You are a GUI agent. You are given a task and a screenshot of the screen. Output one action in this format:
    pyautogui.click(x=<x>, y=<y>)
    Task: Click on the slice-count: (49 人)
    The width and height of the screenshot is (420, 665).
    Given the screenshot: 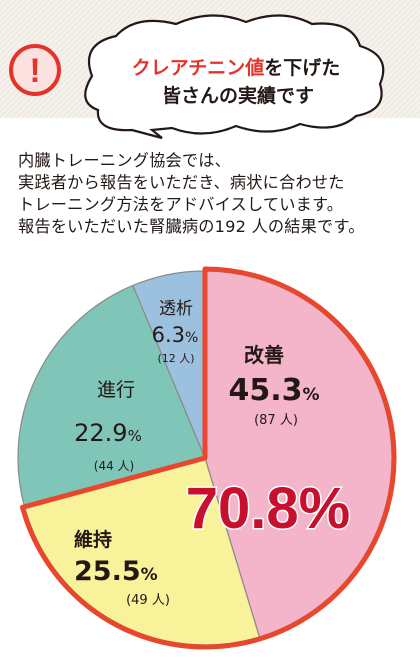 What is the action you would take?
    pyautogui.click(x=148, y=600)
    